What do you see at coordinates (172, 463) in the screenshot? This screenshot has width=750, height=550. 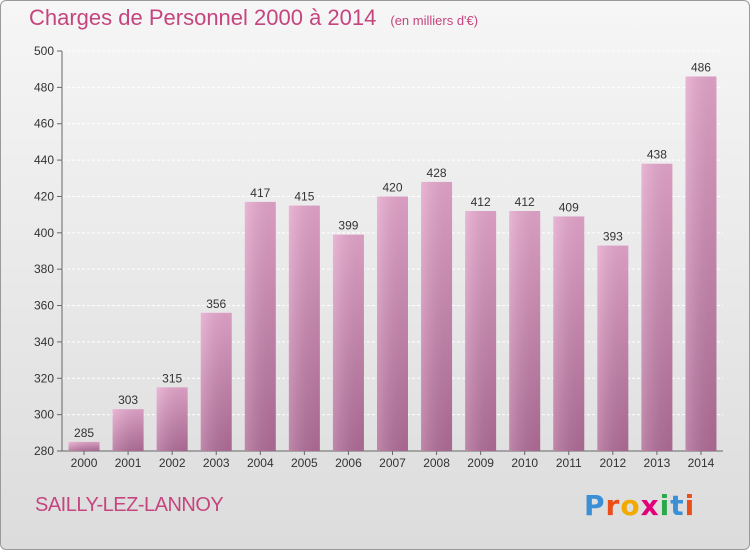 I see `x-tick-label: 2002` at bounding box center [172, 463].